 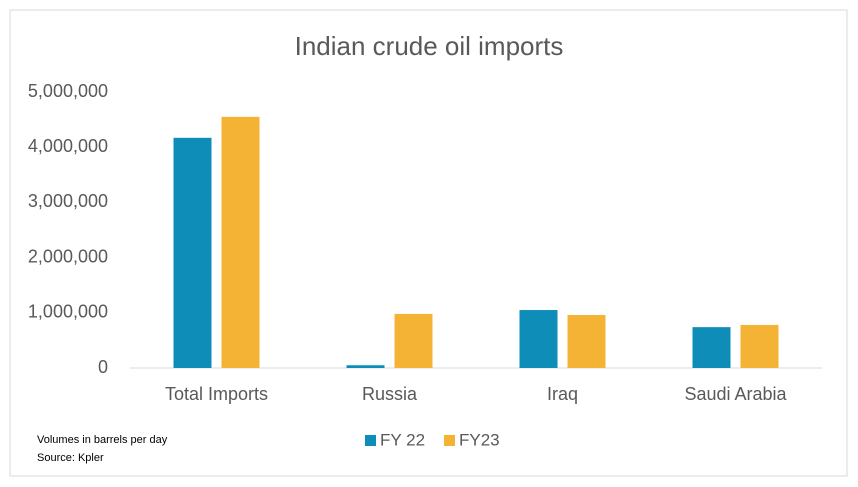 I want to click on note: Volumes in barrels per day, so click(x=102, y=440).